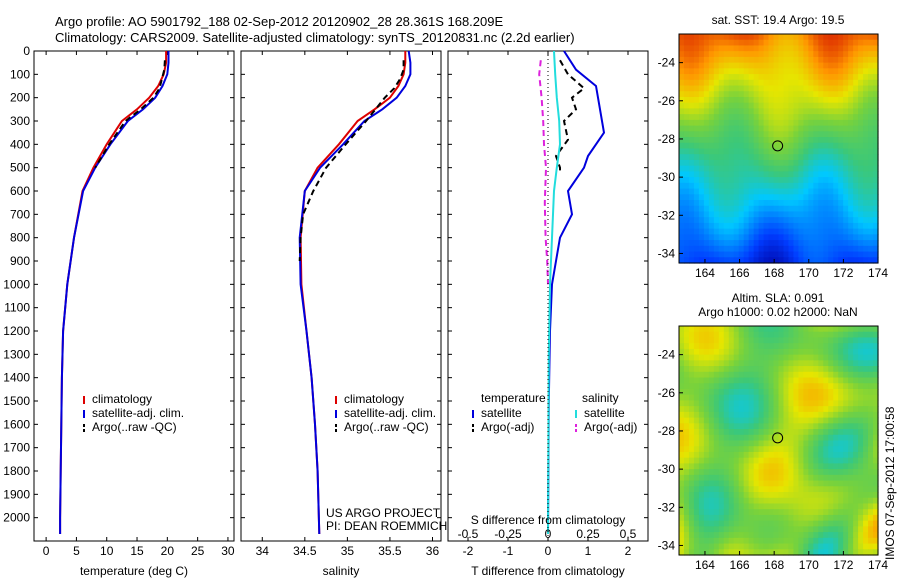 The width and height of the screenshot is (900, 580). Describe the element at coordinates (588, 534) in the screenshot. I see `s-tick-label: 0.25` at that location.